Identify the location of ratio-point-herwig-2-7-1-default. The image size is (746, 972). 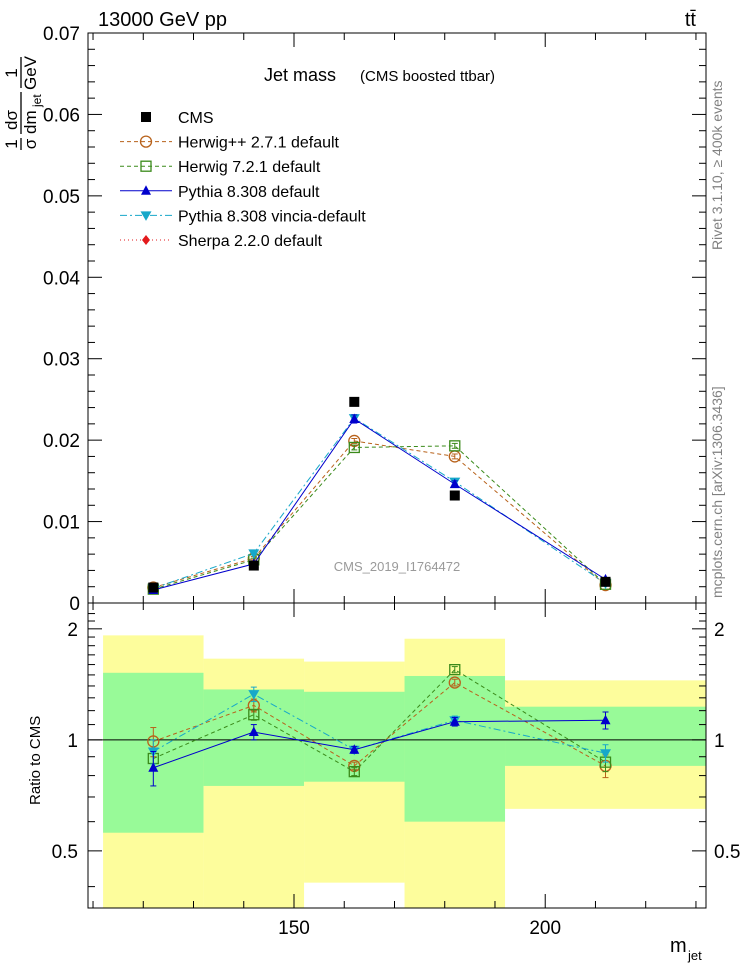
(454, 682).